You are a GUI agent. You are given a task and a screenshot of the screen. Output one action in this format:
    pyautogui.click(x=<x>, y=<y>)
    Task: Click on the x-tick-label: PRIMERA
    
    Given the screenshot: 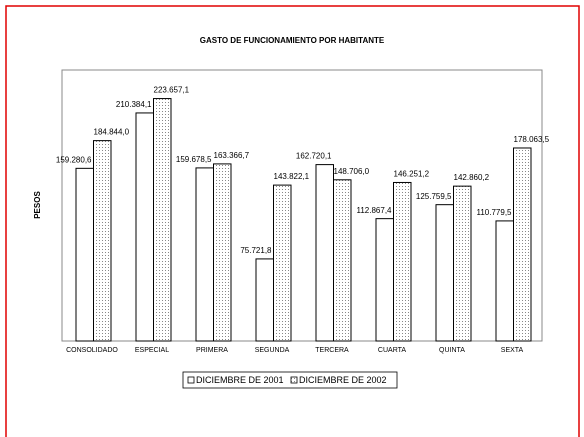 What is the action you would take?
    pyautogui.click(x=212, y=350)
    